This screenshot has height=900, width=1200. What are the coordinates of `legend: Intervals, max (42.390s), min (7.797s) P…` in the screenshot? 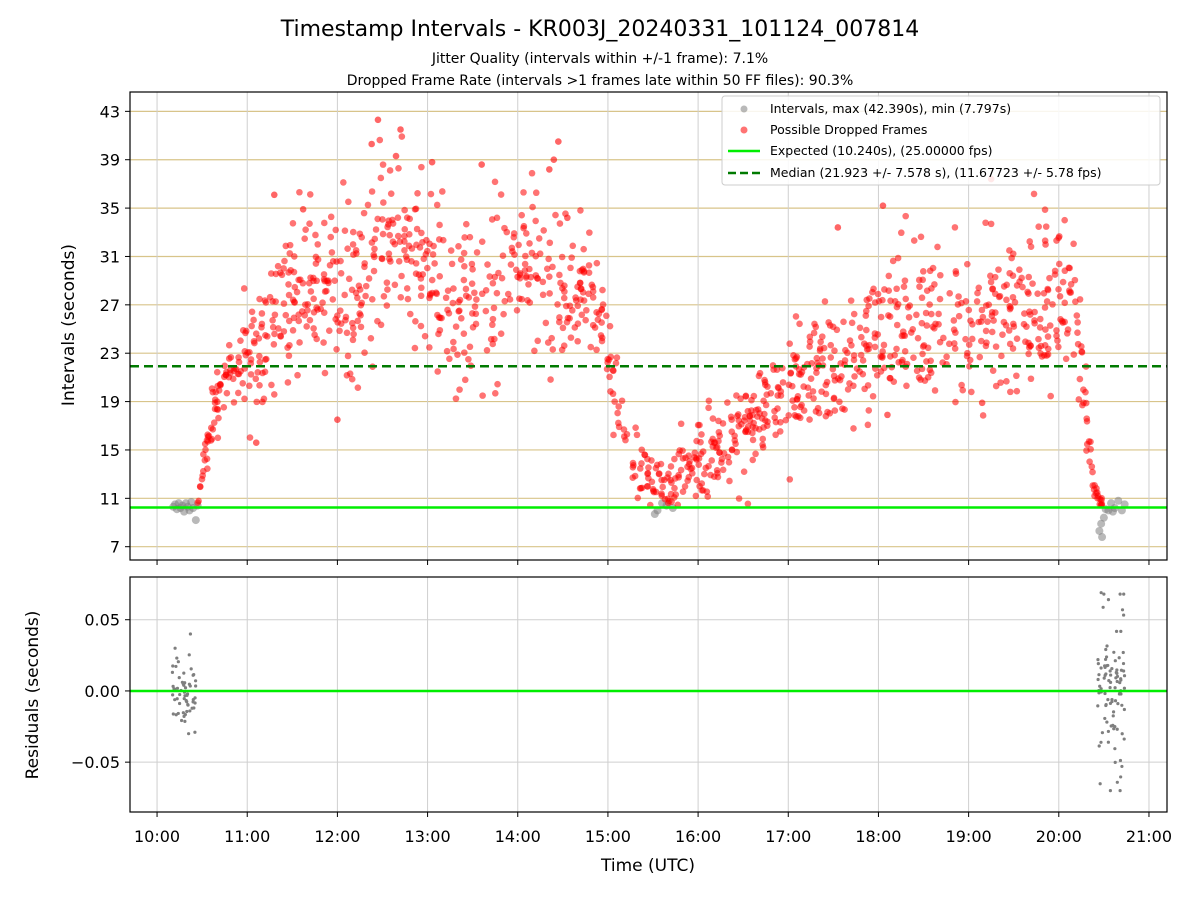 It's located at (941, 140).